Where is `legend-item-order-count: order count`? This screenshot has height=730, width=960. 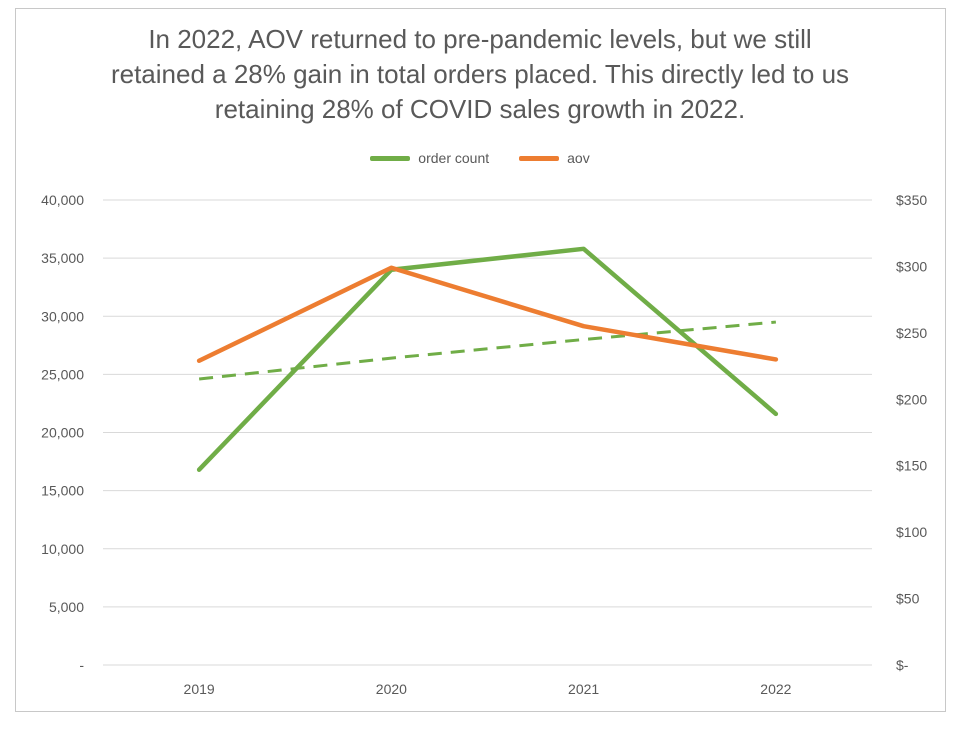
legend-item-order-count: order count is located at coordinates (429, 158).